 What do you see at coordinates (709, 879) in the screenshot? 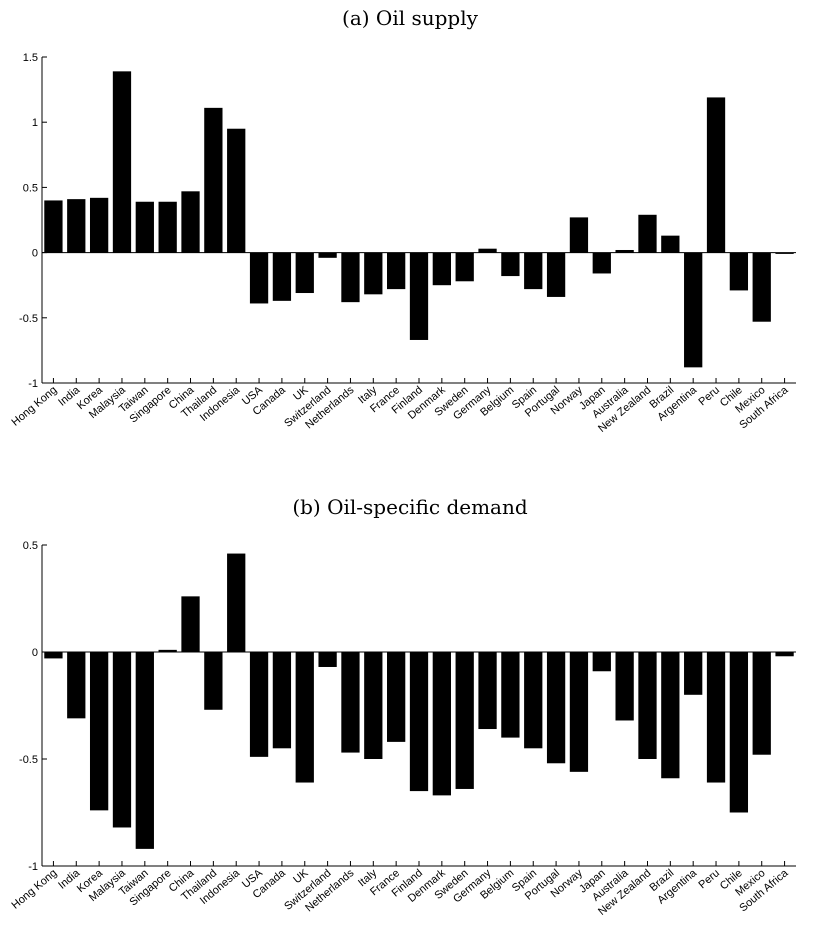
I see `x-tick-label: Peru` at bounding box center [709, 879].